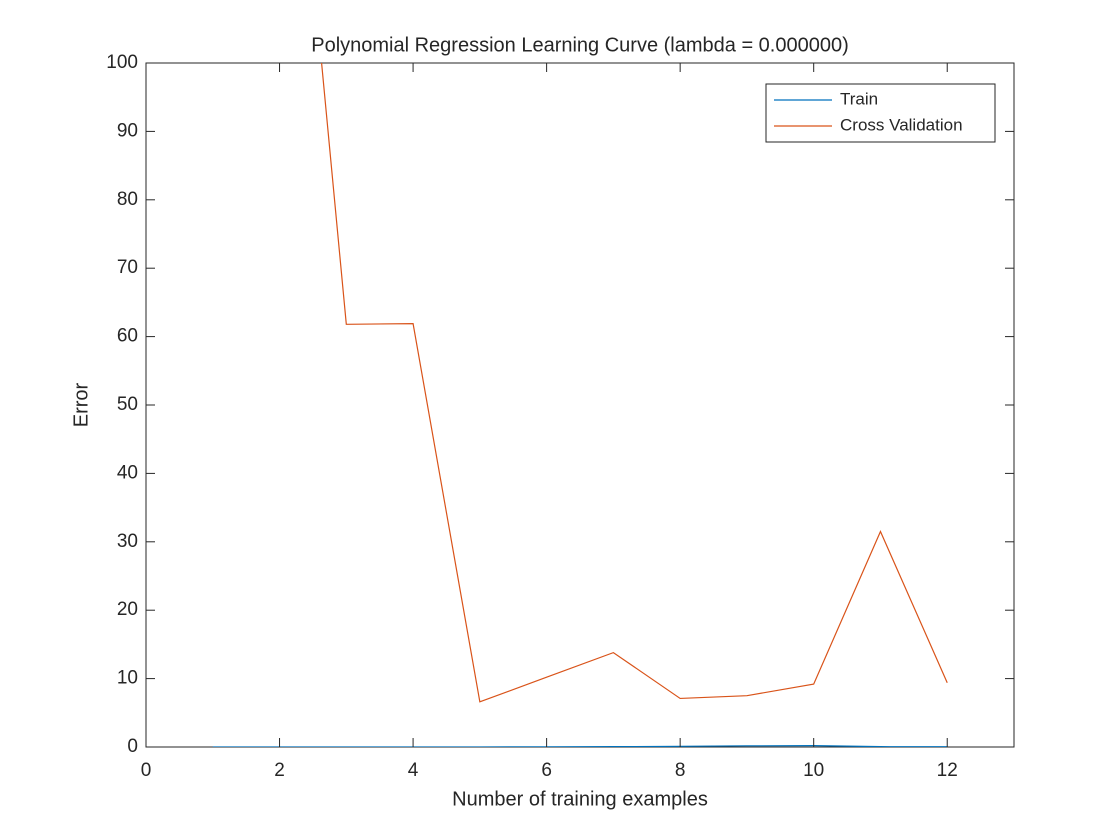 This screenshot has height=840, width=1120. Describe the element at coordinates (580, 799) in the screenshot. I see `x-axis-label: Number of training examples` at that location.